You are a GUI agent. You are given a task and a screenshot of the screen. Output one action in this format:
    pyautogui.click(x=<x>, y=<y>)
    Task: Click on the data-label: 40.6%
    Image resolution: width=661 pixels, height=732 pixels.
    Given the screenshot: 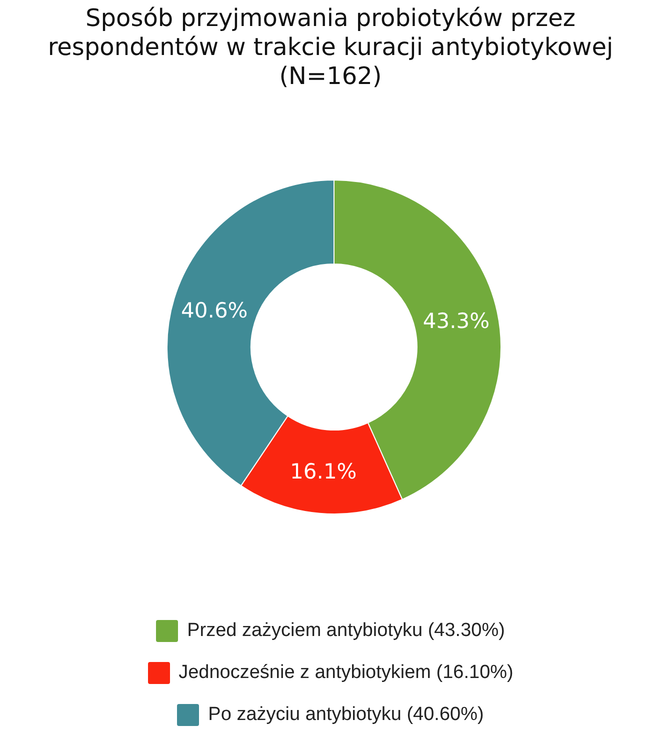 What is the action you would take?
    pyautogui.click(x=214, y=310)
    